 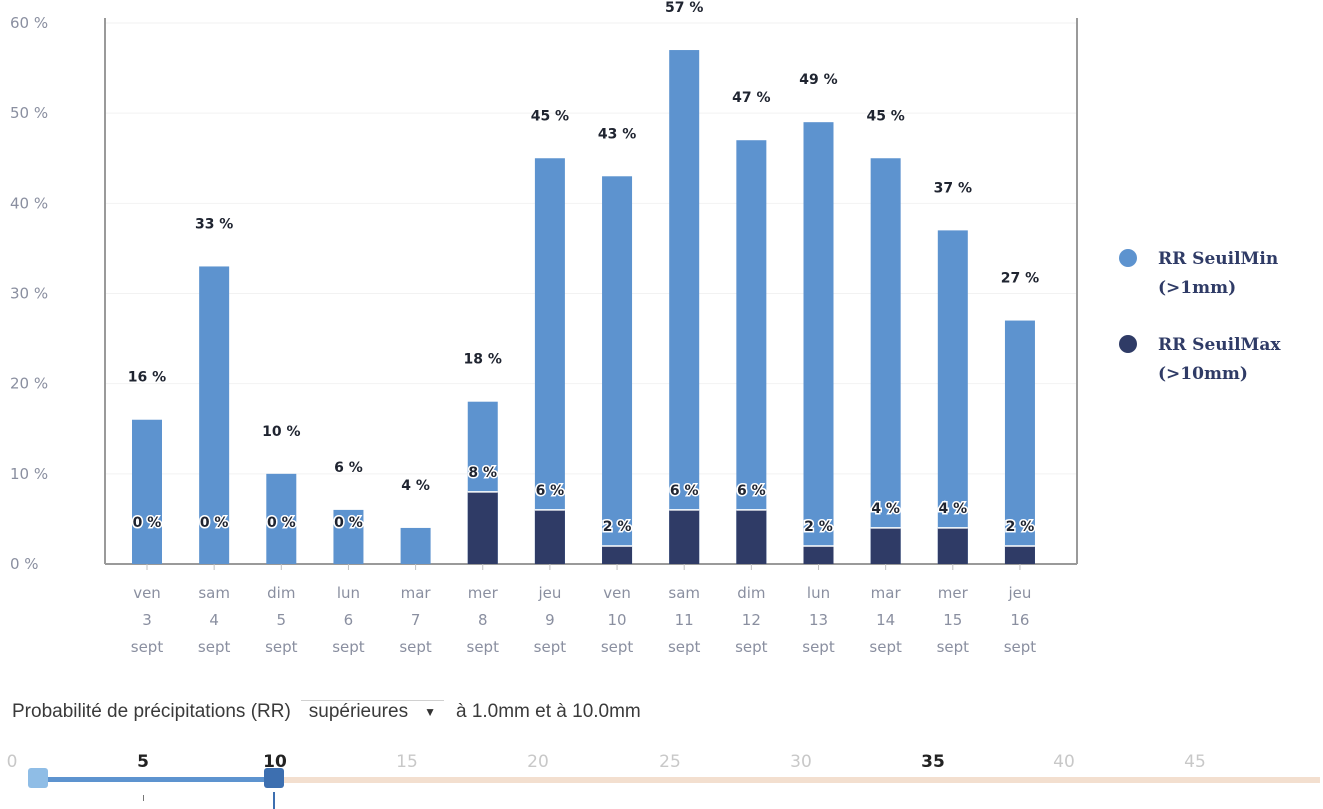 What do you see at coordinates (548, 711) in the screenshot?
I see `controls-suffix: à 1.0mm et à 10.0mm` at bounding box center [548, 711].